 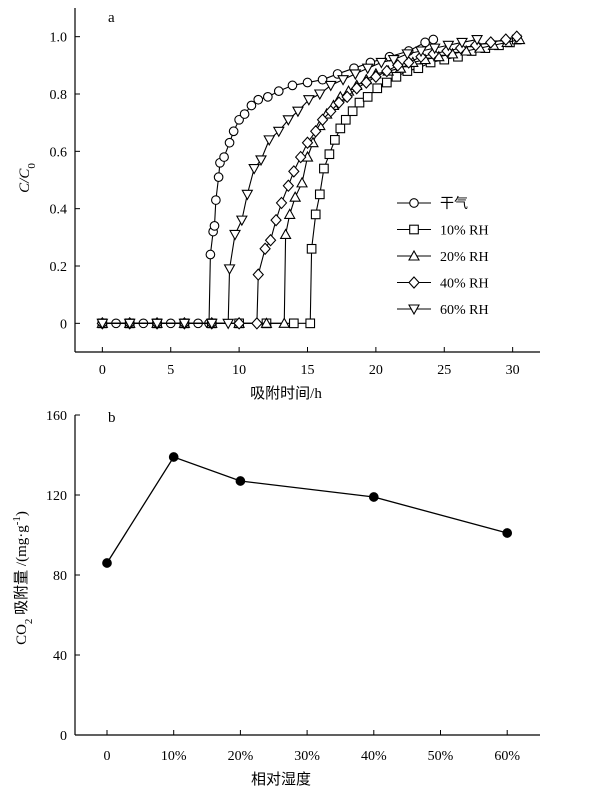 I want to click on panel-a-x-ticks: 0 5 10 15 20 25 30, so click(x=309, y=362).